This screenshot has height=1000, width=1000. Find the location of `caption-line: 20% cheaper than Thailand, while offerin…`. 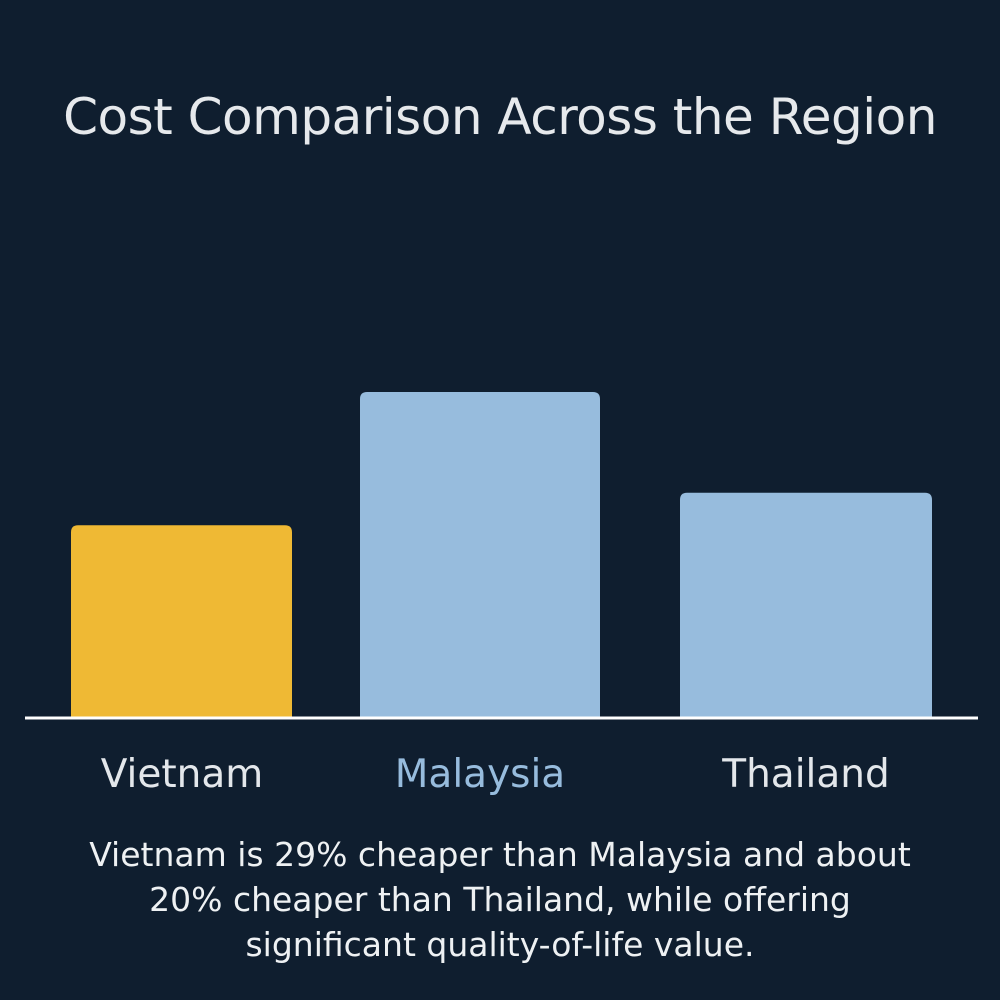

caption-line: 20% cheaper than Thailand, while offerin… is located at coordinates (500, 899).